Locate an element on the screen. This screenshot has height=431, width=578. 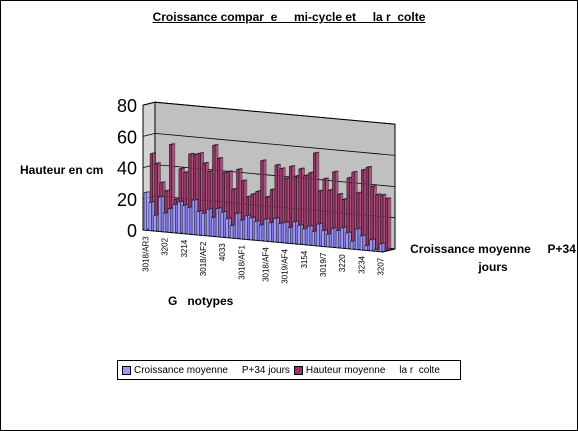
bar-hauteur-46-top is located at coordinates (373, 186).